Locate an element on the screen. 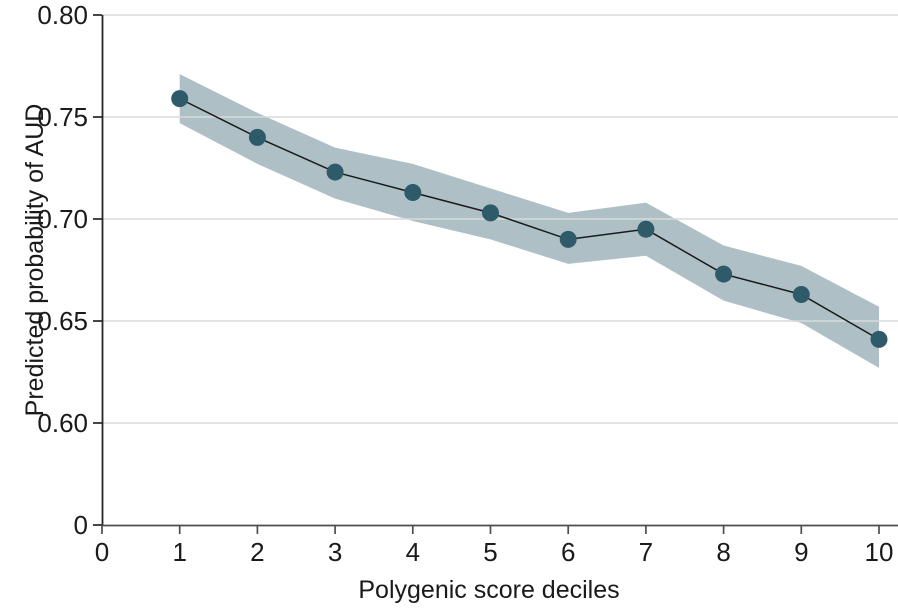  x-tick-label: 5 is located at coordinates (490, 552).